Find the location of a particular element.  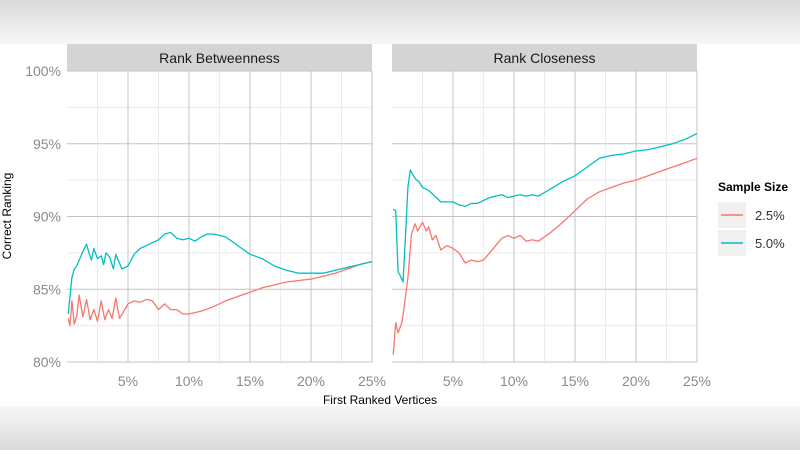

legend: Sample Size 2.5% 5.0% is located at coordinates (753, 218).